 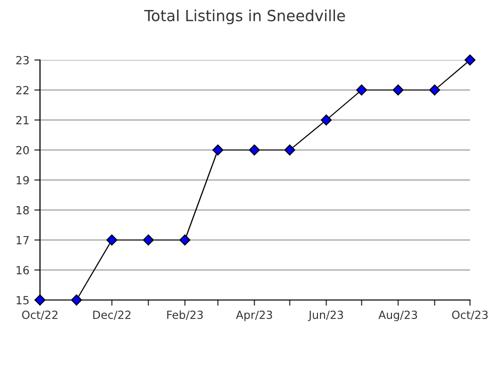 I want to click on x-tick-label: Feb/23, so click(x=185, y=315).